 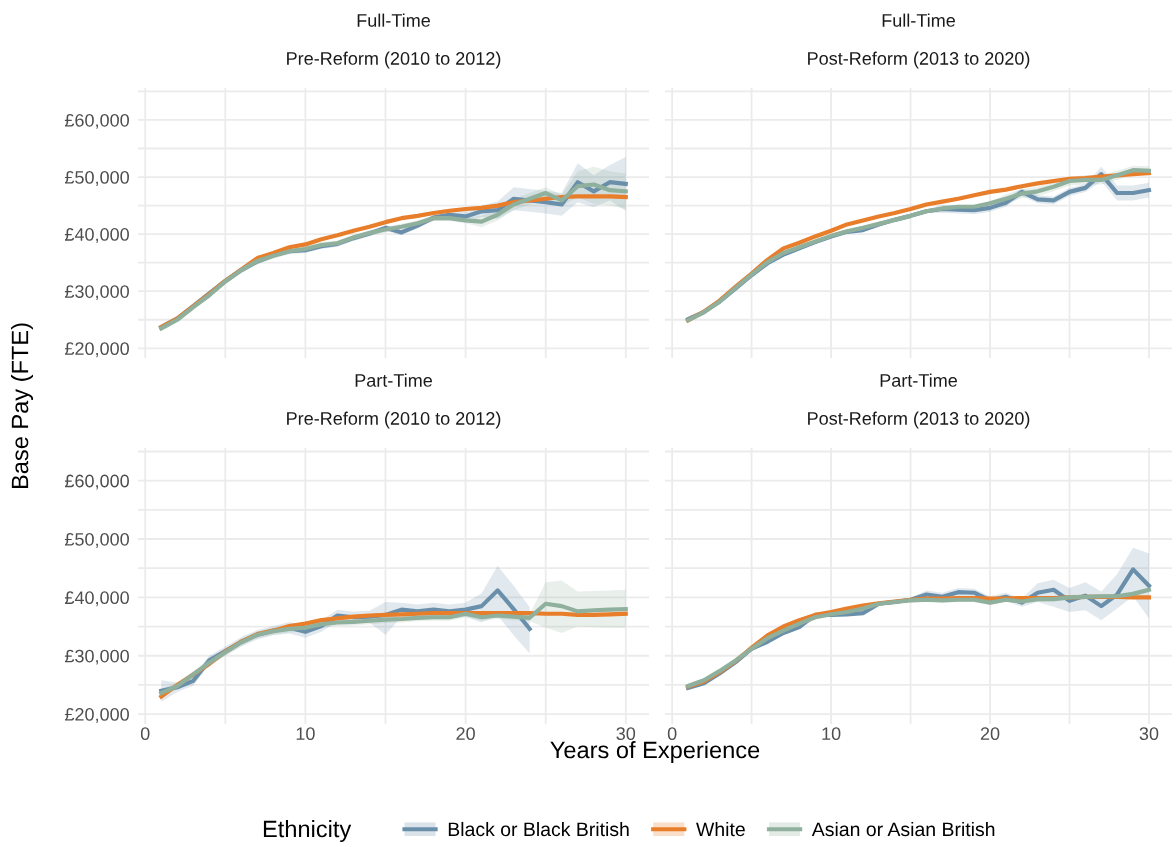 I want to click on legend-label: Asian or Asian British, so click(x=903, y=829).